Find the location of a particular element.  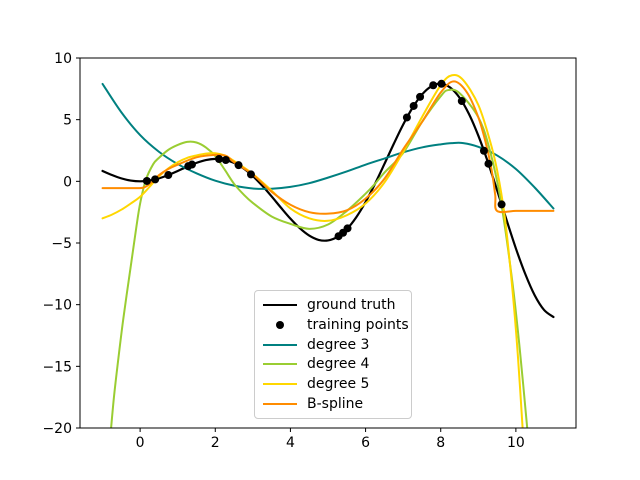

legend-item-training-points: training points is located at coordinates (336, 325).